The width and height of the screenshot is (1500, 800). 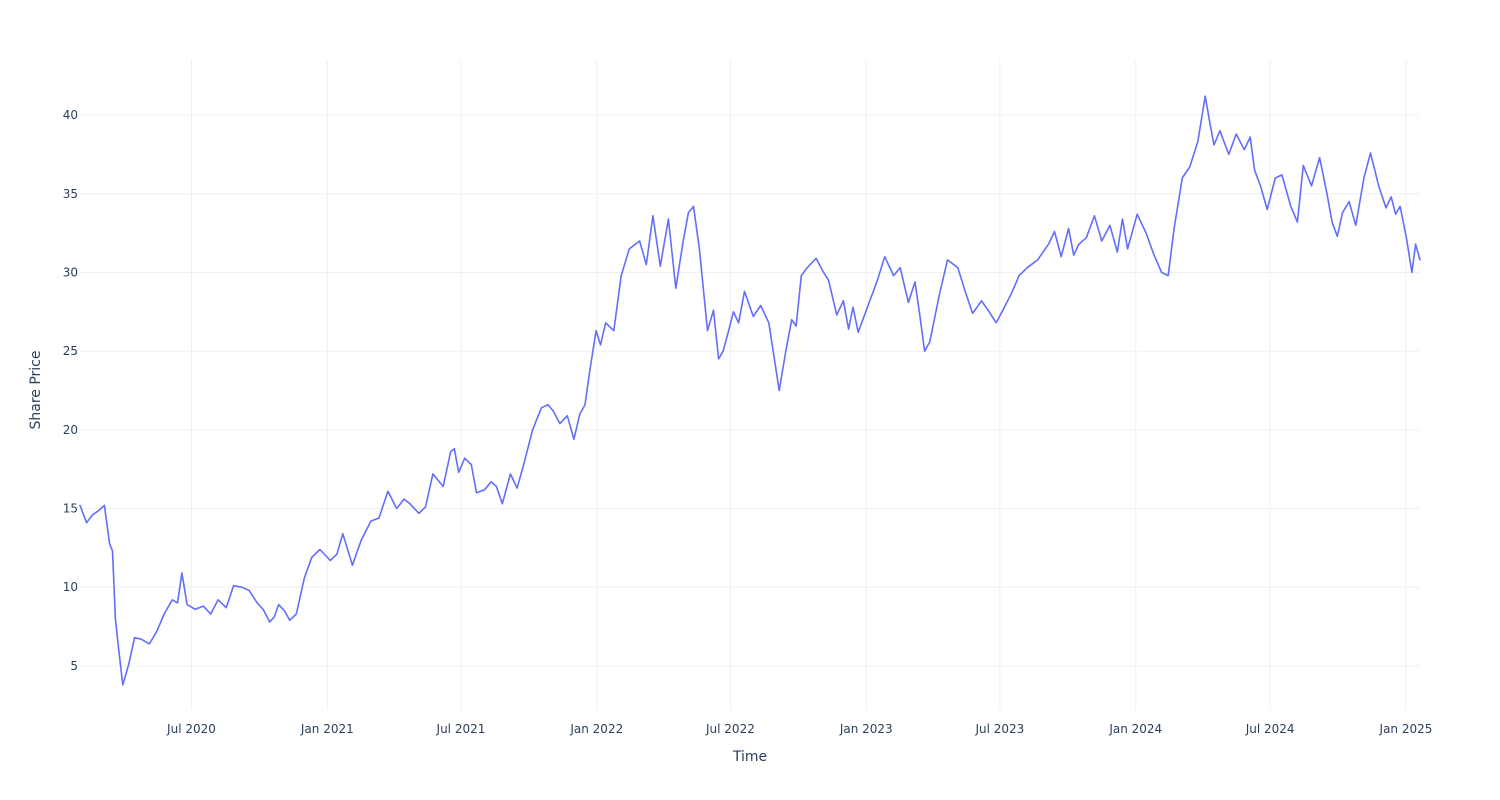 I want to click on y-axis-ticks: 5 10 15 20 25 30 35 40, so click(x=70, y=390).